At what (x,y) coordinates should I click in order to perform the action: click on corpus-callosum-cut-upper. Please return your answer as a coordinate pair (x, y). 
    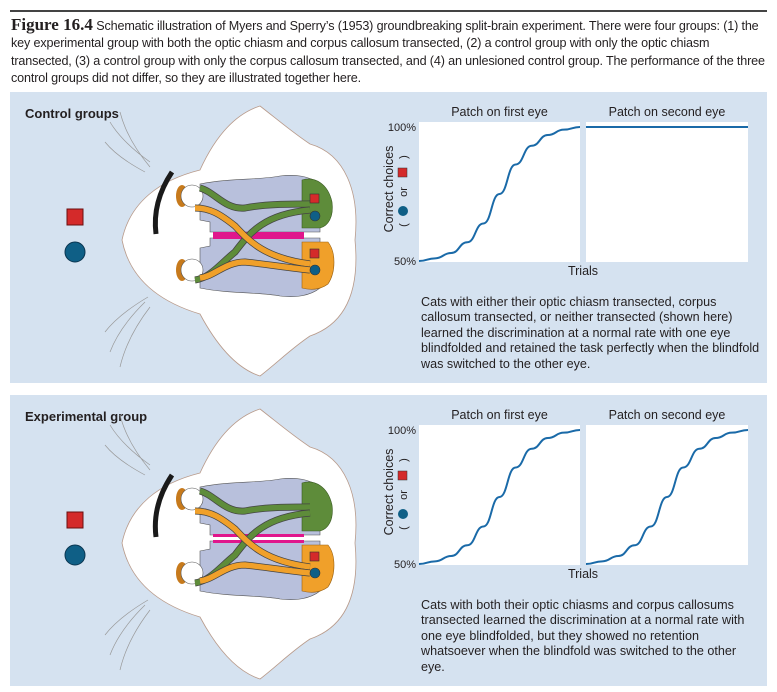
    Looking at the image, I should click on (258, 535).